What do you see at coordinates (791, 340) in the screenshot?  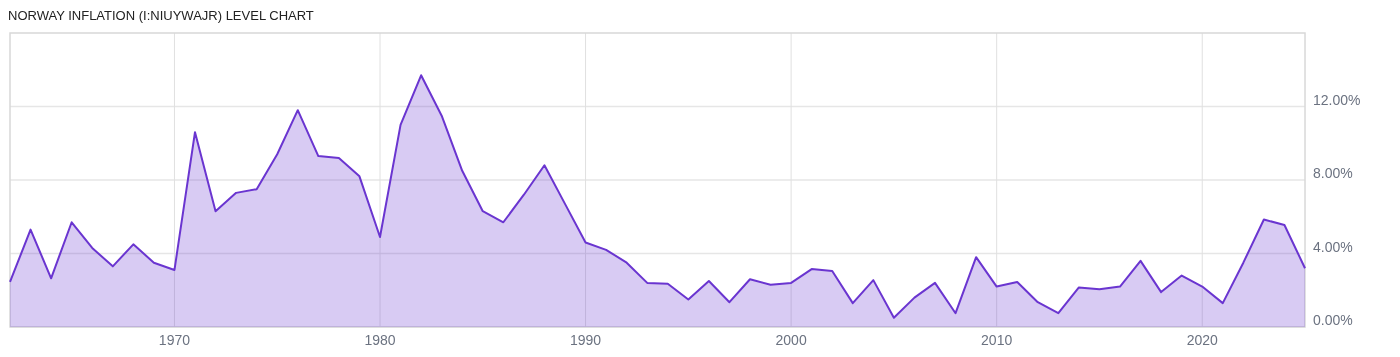 I see `x-tick-label: 2000` at bounding box center [791, 340].